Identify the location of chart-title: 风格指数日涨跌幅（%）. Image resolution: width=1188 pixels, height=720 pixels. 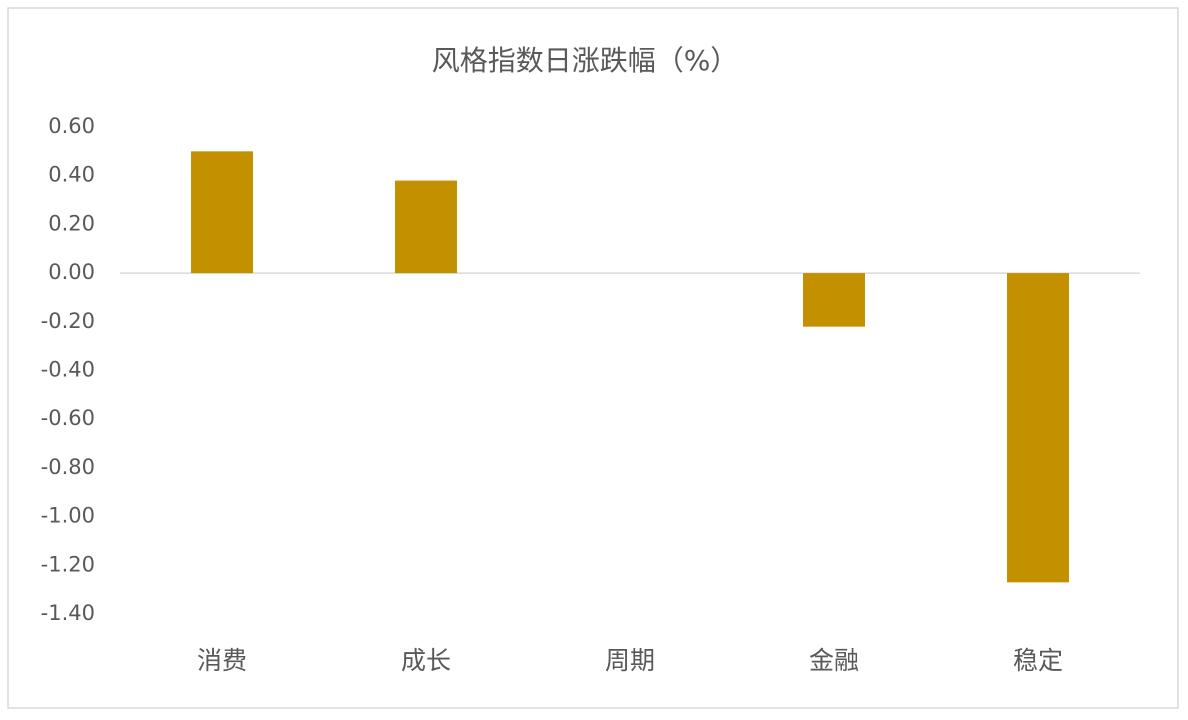
(585, 60).